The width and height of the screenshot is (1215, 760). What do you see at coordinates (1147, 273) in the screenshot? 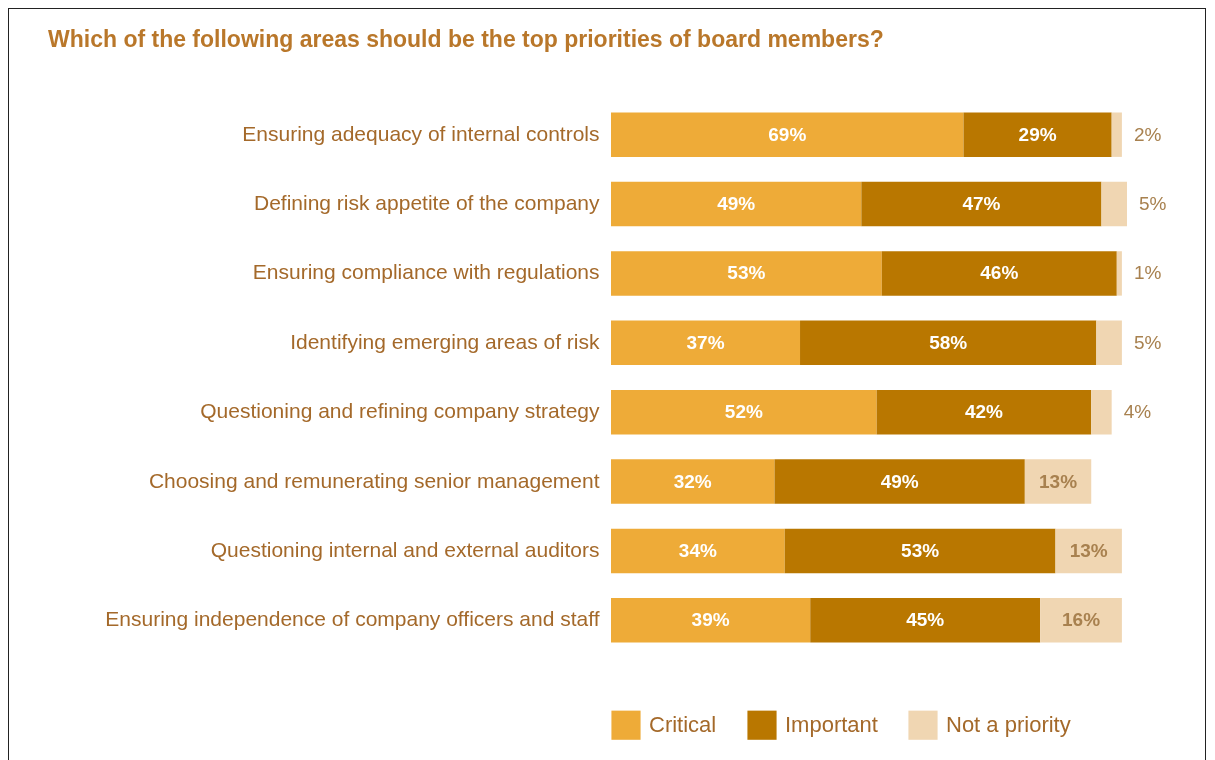
I see `data-label: 1%` at bounding box center [1147, 273].